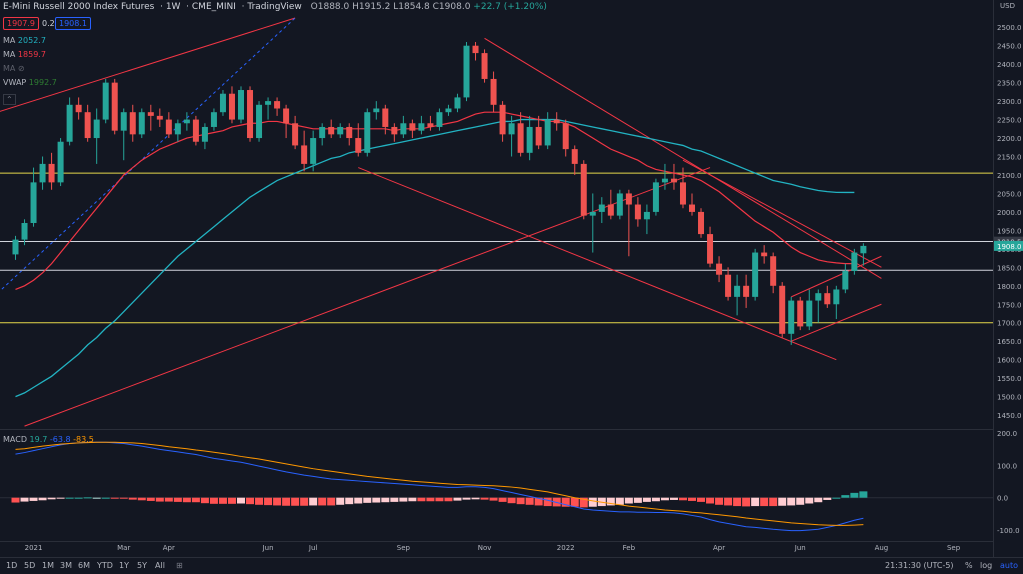  What do you see at coordinates (1009, 342) in the screenshot?
I see `price-tick-label: 1650.0` at bounding box center [1009, 342].